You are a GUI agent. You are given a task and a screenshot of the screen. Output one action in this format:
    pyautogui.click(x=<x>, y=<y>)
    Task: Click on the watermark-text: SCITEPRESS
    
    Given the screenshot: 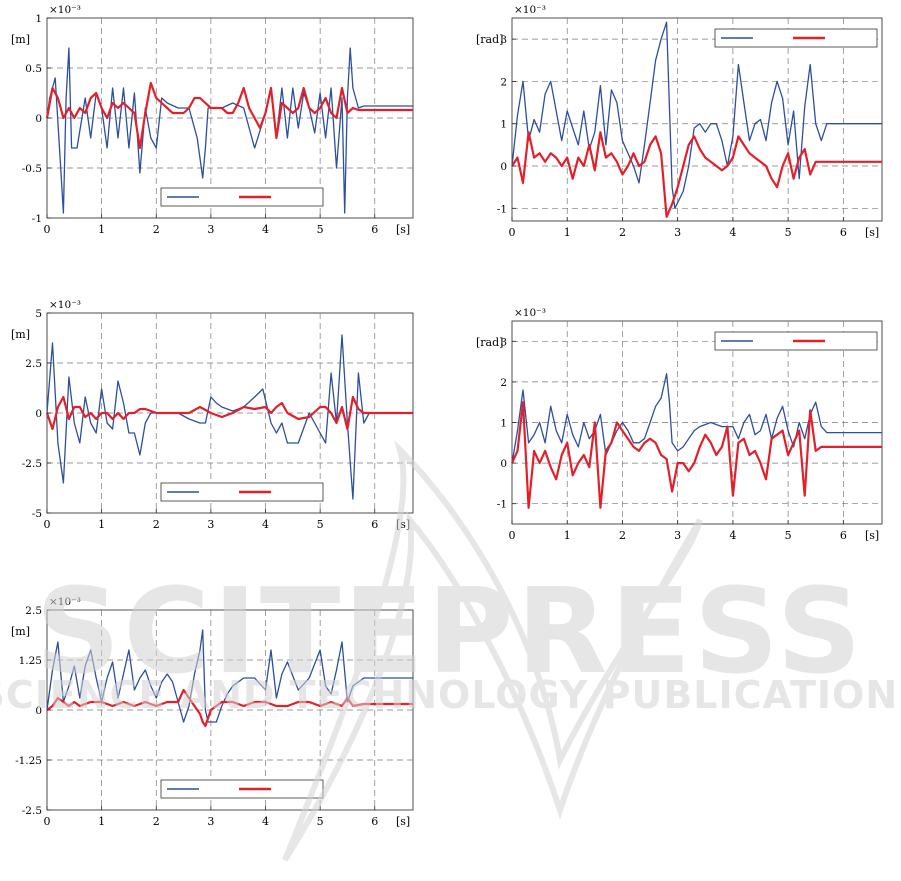 What is the action you would take?
    pyautogui.click(x=449, y=631)
    